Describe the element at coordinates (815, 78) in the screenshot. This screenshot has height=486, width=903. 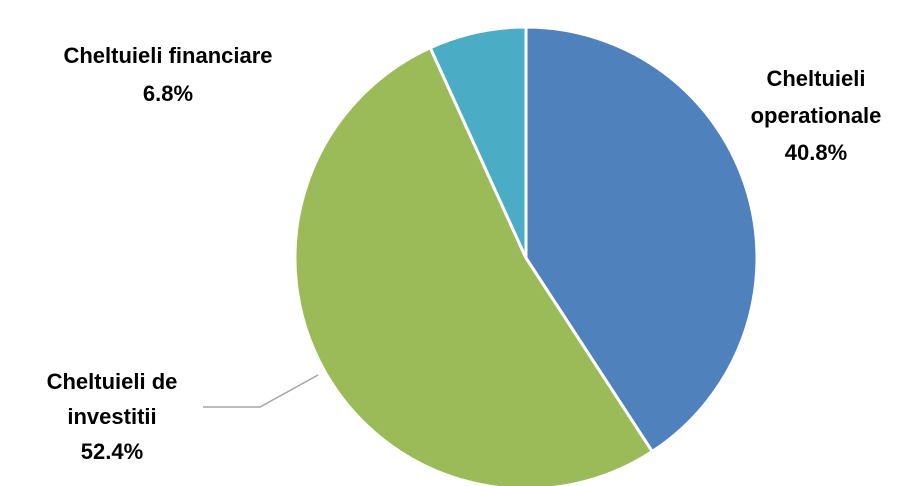
I see `data-label-category: Cheltuieli` at that location.